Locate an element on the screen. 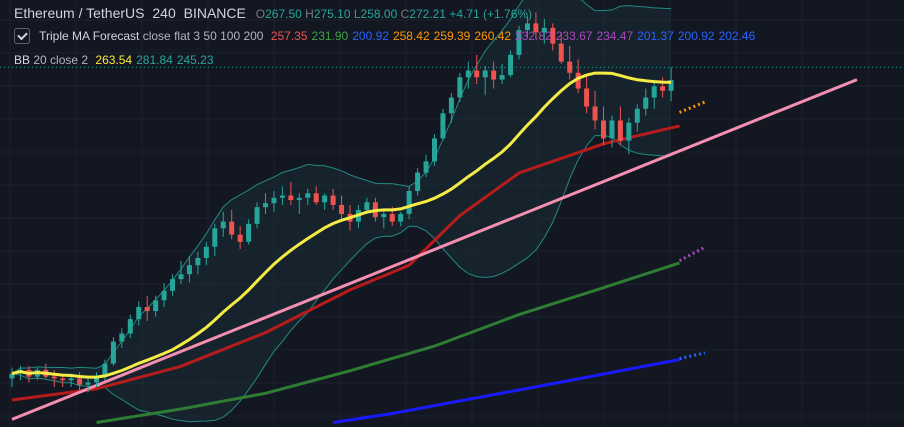 The height and width of the screenshot is (427, 904). indicator-params: 20 close 2 is located at coordinates (61, 60).